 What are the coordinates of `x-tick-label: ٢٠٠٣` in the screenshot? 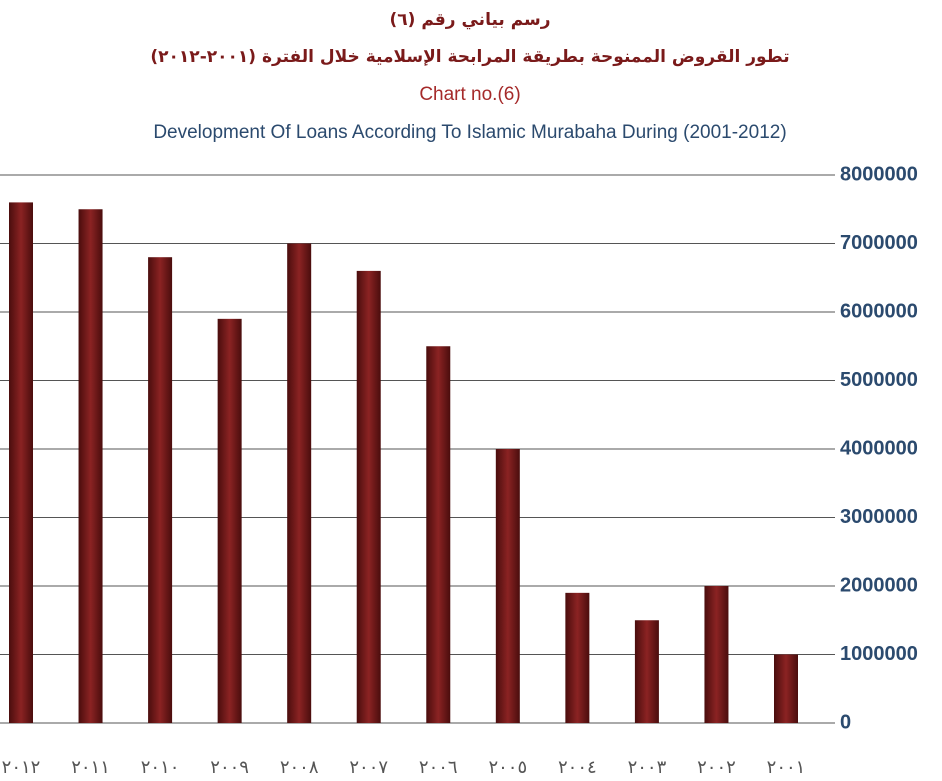 It's located at (647, 767).